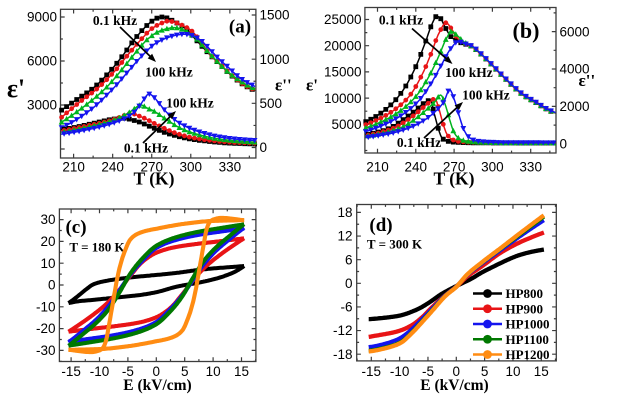 This screenshot has height=405, width=627. I want to click on svg-text: 2000, so click(575, 106).